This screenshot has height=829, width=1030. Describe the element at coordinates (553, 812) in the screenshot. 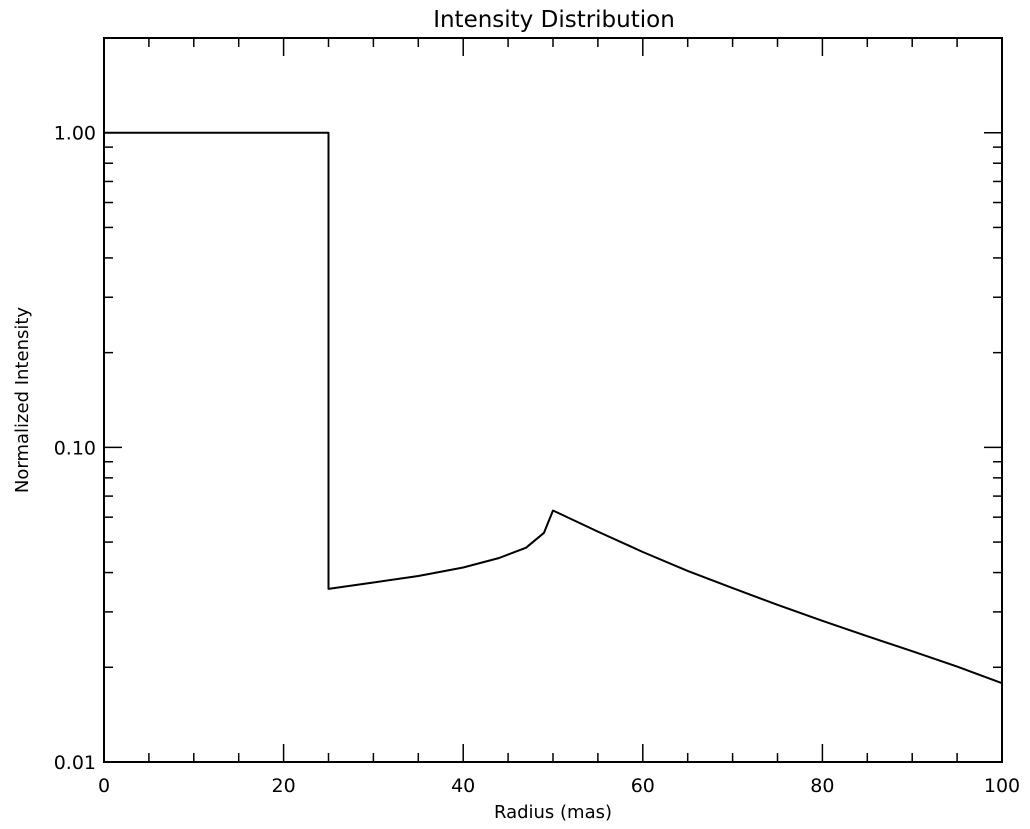

I see `x-axis-label: Radius (mas)` at that location.